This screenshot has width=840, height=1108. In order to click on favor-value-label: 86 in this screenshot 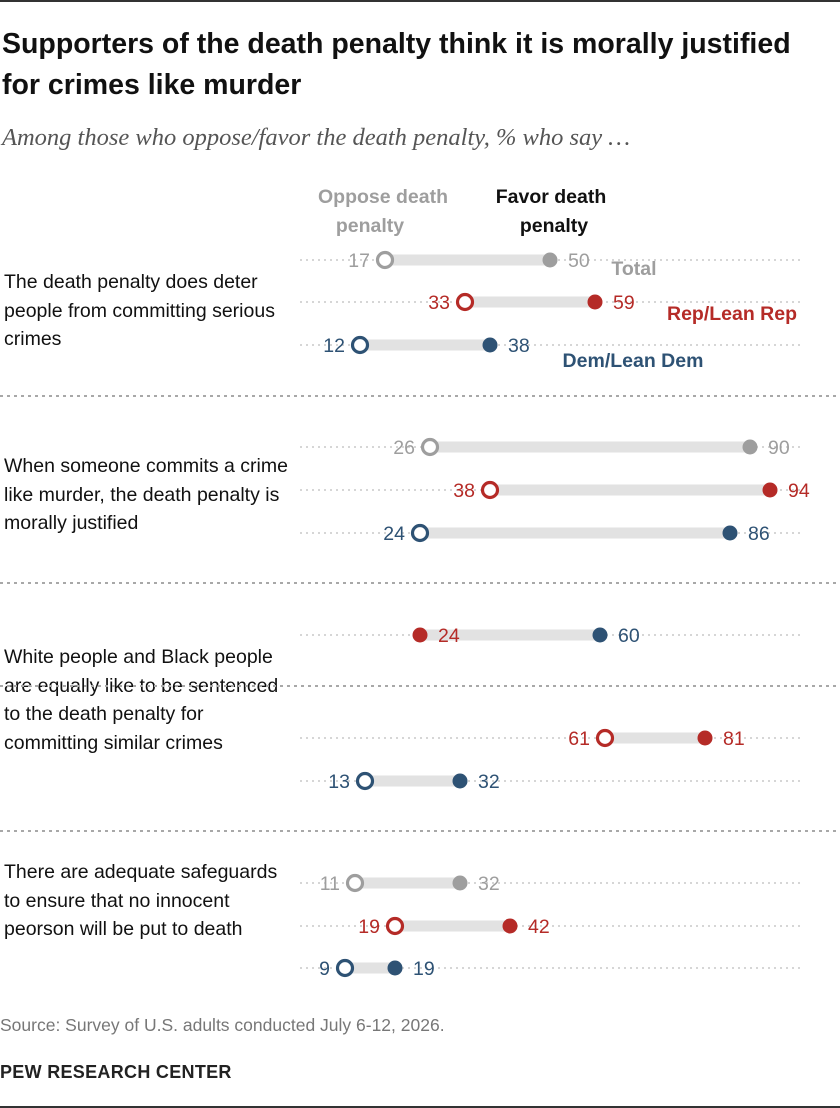, I will do `click(759, 534)`.